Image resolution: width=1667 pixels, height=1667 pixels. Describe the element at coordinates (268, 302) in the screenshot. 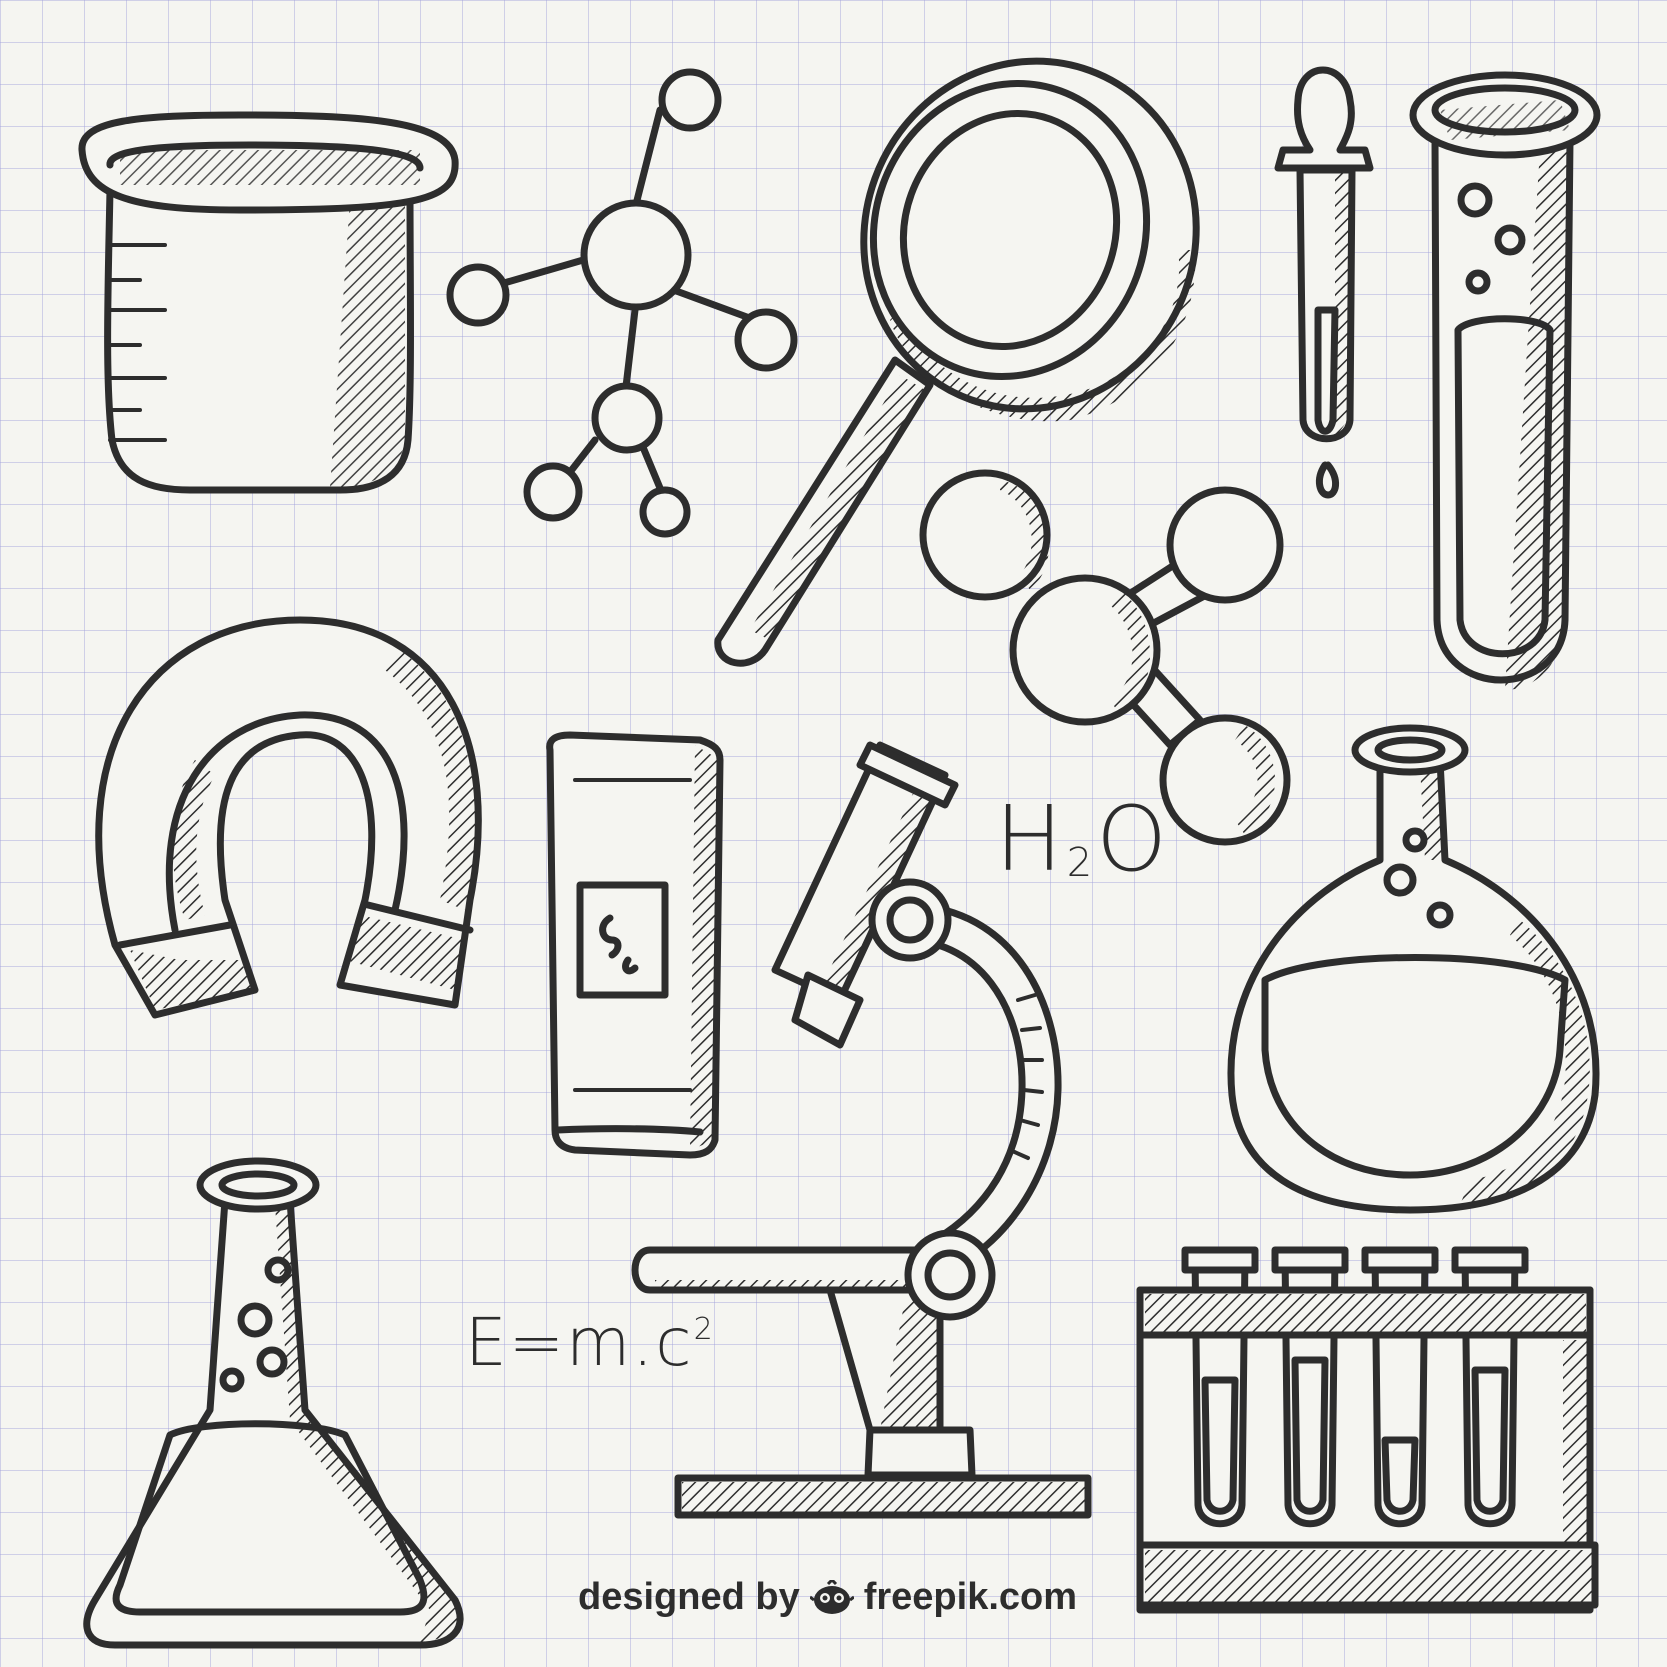

I see `beaker-icon` at that location.